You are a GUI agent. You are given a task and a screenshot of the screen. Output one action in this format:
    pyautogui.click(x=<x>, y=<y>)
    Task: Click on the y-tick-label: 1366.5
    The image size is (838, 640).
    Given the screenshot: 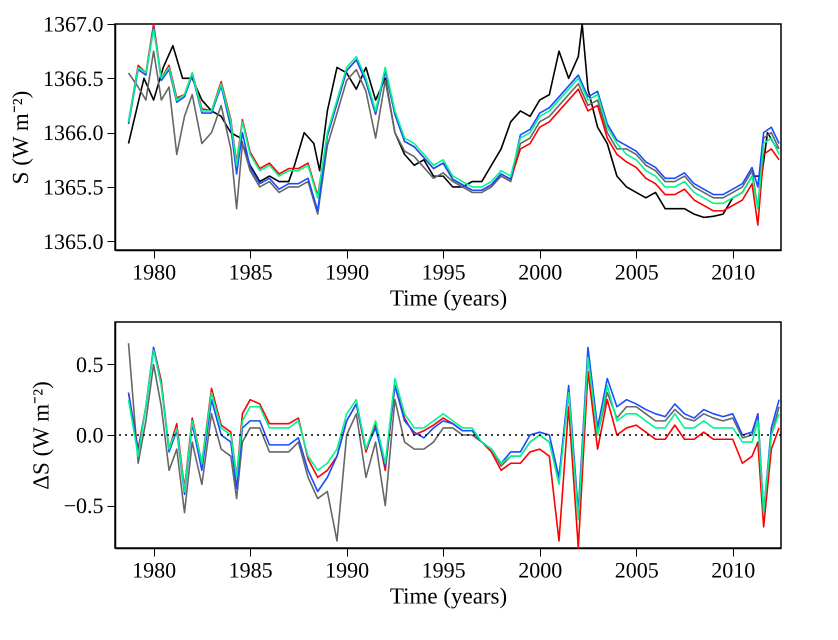 What is the action you would take?
    pyautogui.click(x=73, y=78)
    